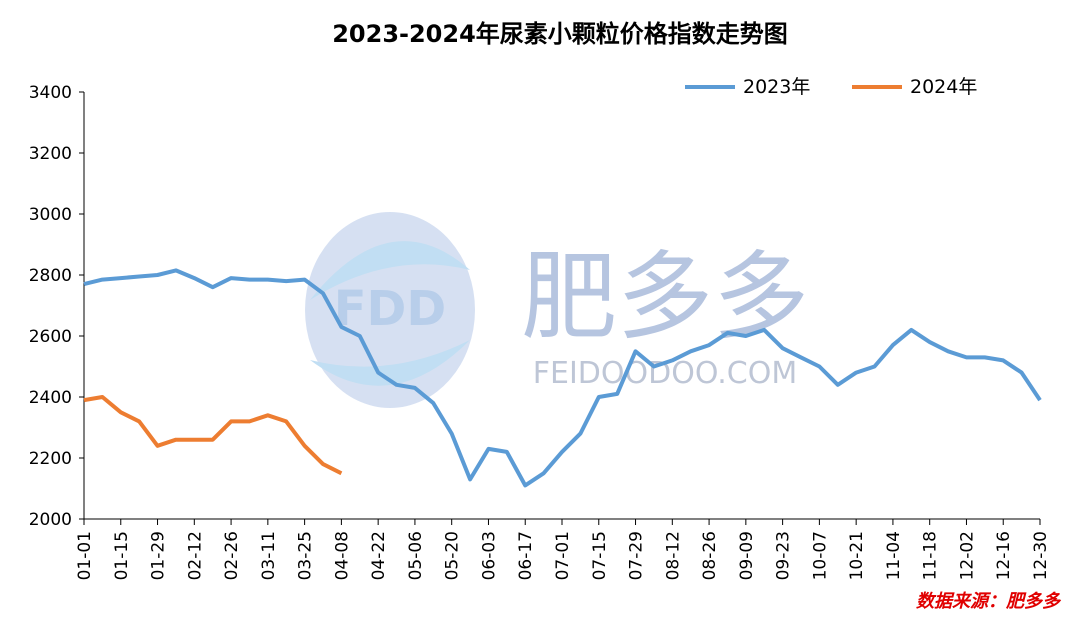 Image resolution: width=1080 pixels, height=632 pixels. What do you see at coordinates (50, 337) in the screenshot?
I see `y-tick-label: 2600` at bounding box center [50, 337].